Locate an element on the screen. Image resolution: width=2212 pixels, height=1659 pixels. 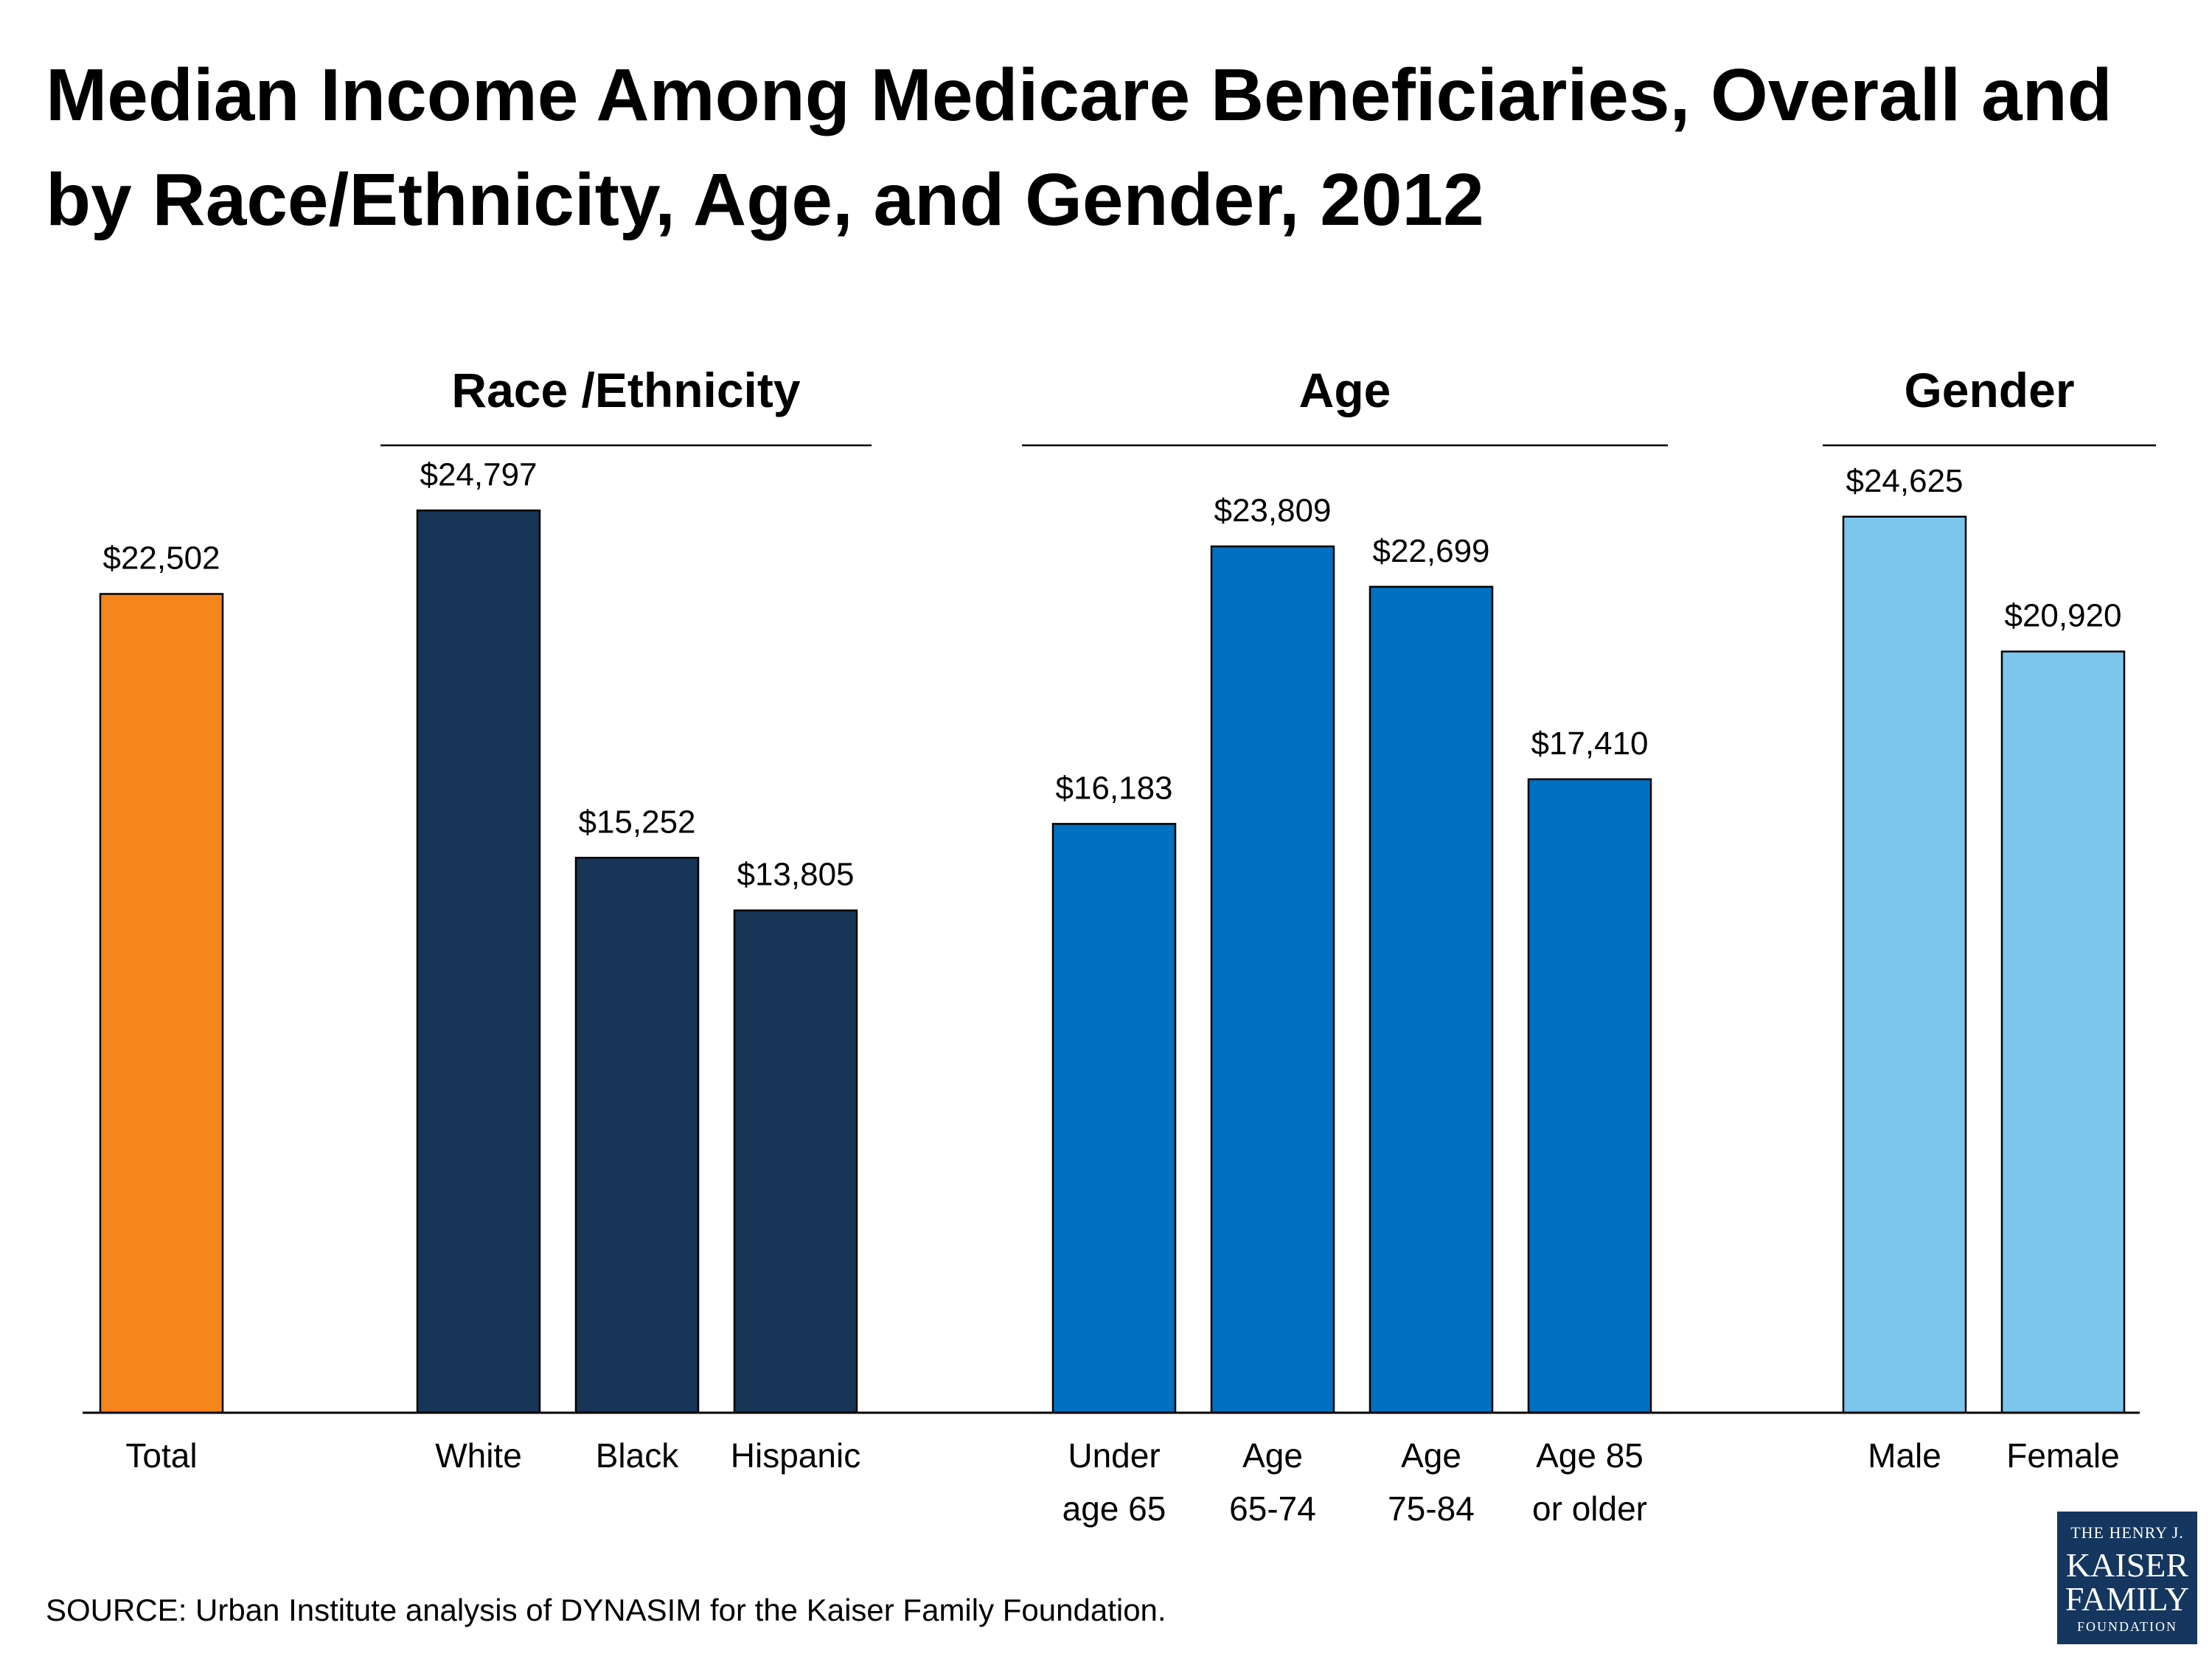
tick-label-under-age-65-line2: age 65 is located at coordinates (1114, 1508).